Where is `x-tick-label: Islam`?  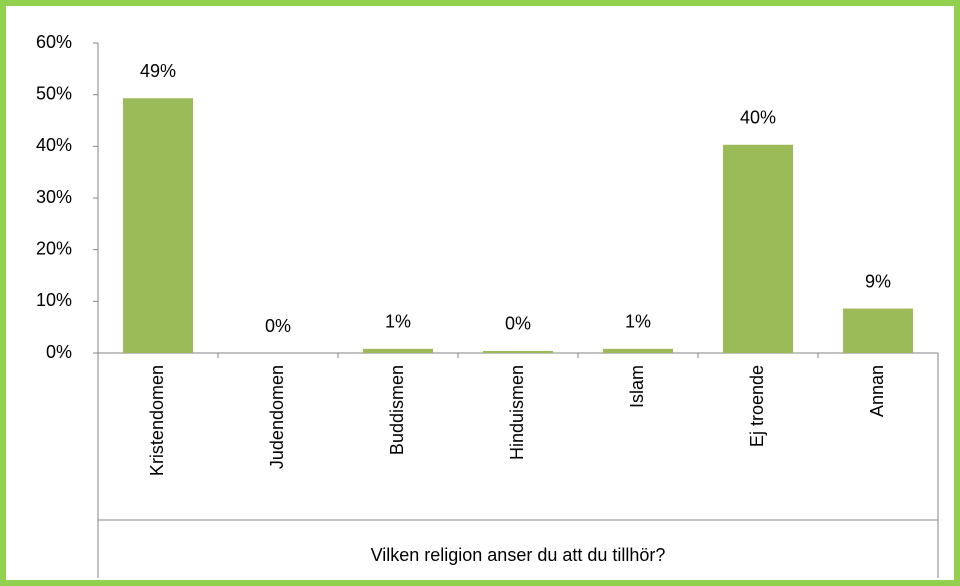 x-tick-label: Islam is located at coordinates (637, 386).